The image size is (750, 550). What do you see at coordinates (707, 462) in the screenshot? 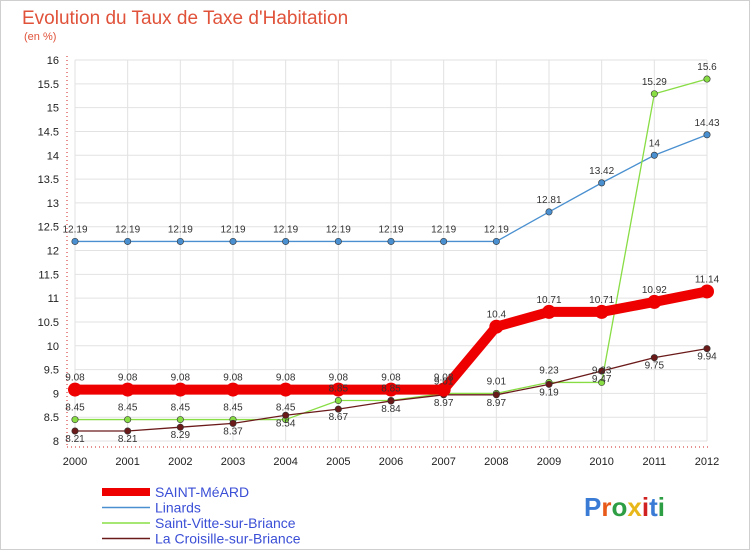
I see `x-tick-label: 2012` at bounding box center [707, 462].